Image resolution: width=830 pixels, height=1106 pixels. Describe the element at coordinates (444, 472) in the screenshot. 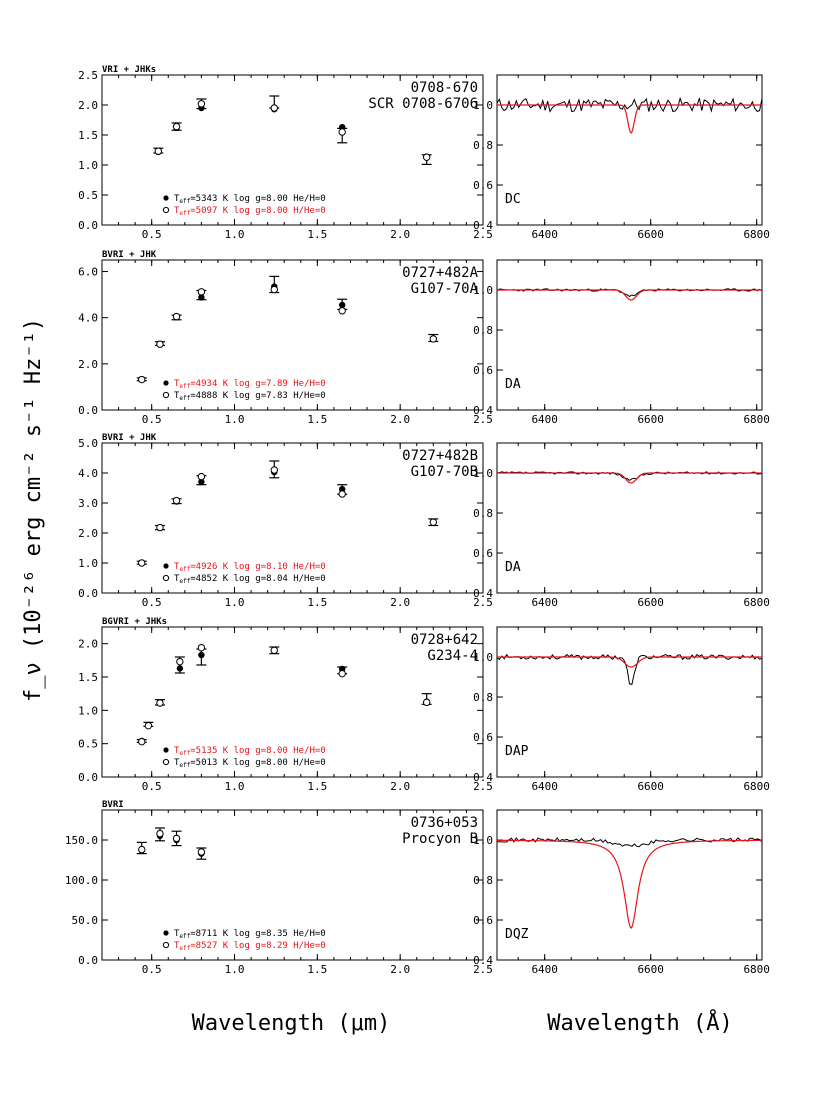

I see `object-name: G107-70B` at that location.